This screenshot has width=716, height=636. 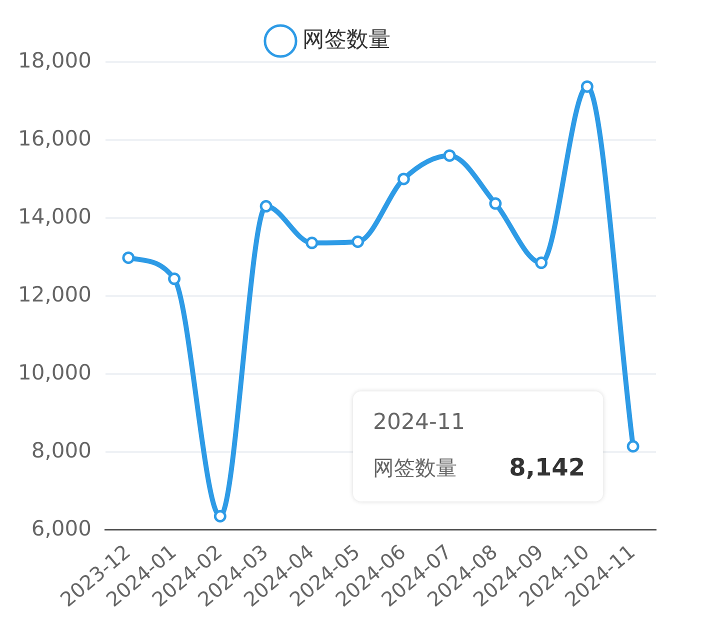 What do you see at coordinates (61, 450) in the screenshot?
I see `y-tick-label: 8,000` at bounding box center [61, 450].